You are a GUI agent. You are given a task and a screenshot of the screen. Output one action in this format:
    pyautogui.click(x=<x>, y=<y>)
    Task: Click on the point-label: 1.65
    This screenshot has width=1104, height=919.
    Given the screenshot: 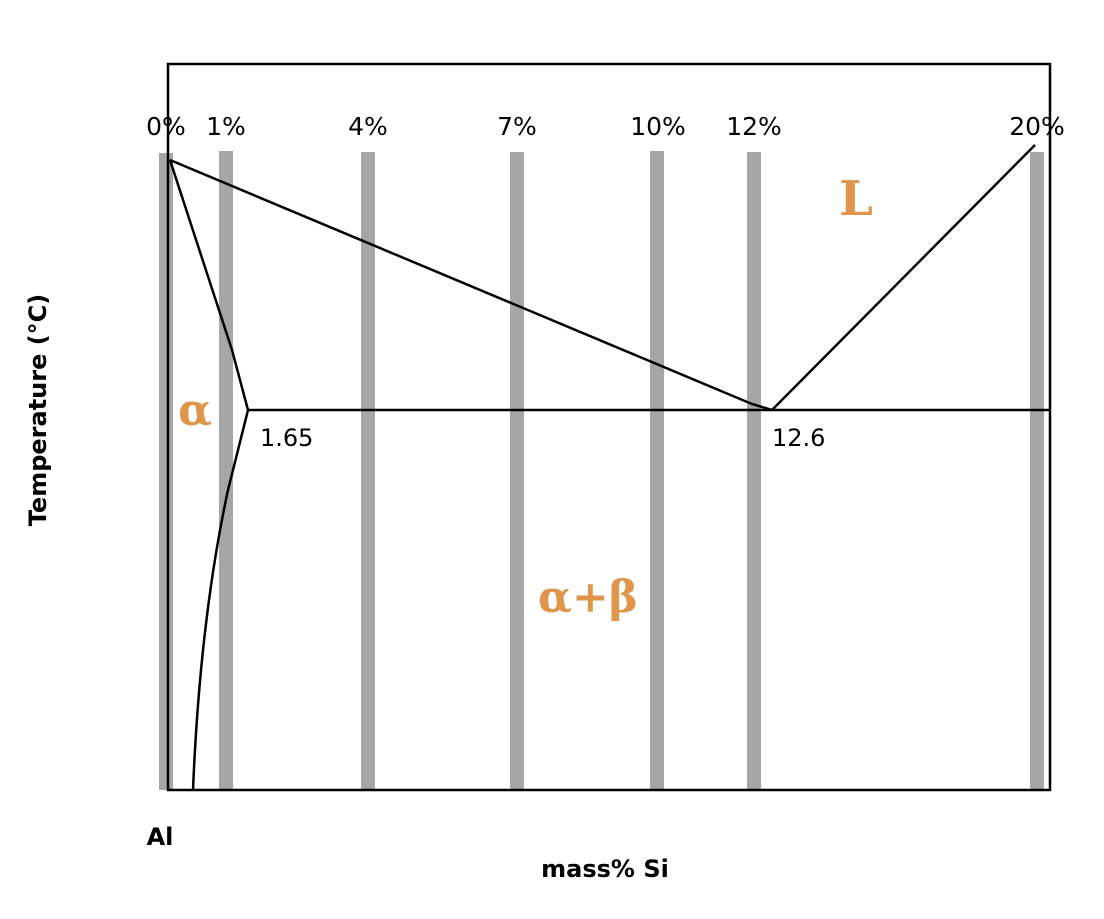 What is the action you would take?
    pyautogui.click(x=286, y=438)
    